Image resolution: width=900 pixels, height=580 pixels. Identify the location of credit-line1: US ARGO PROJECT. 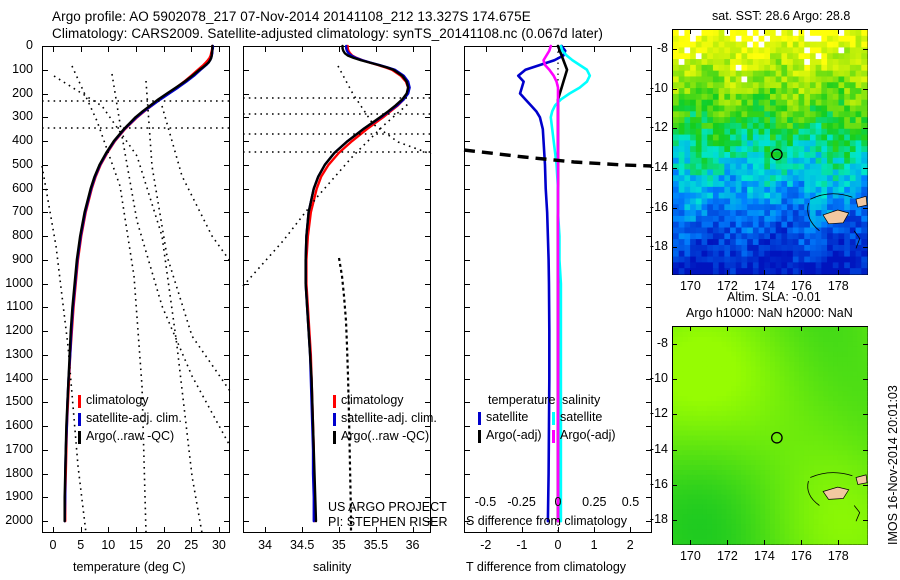
(387, 507).